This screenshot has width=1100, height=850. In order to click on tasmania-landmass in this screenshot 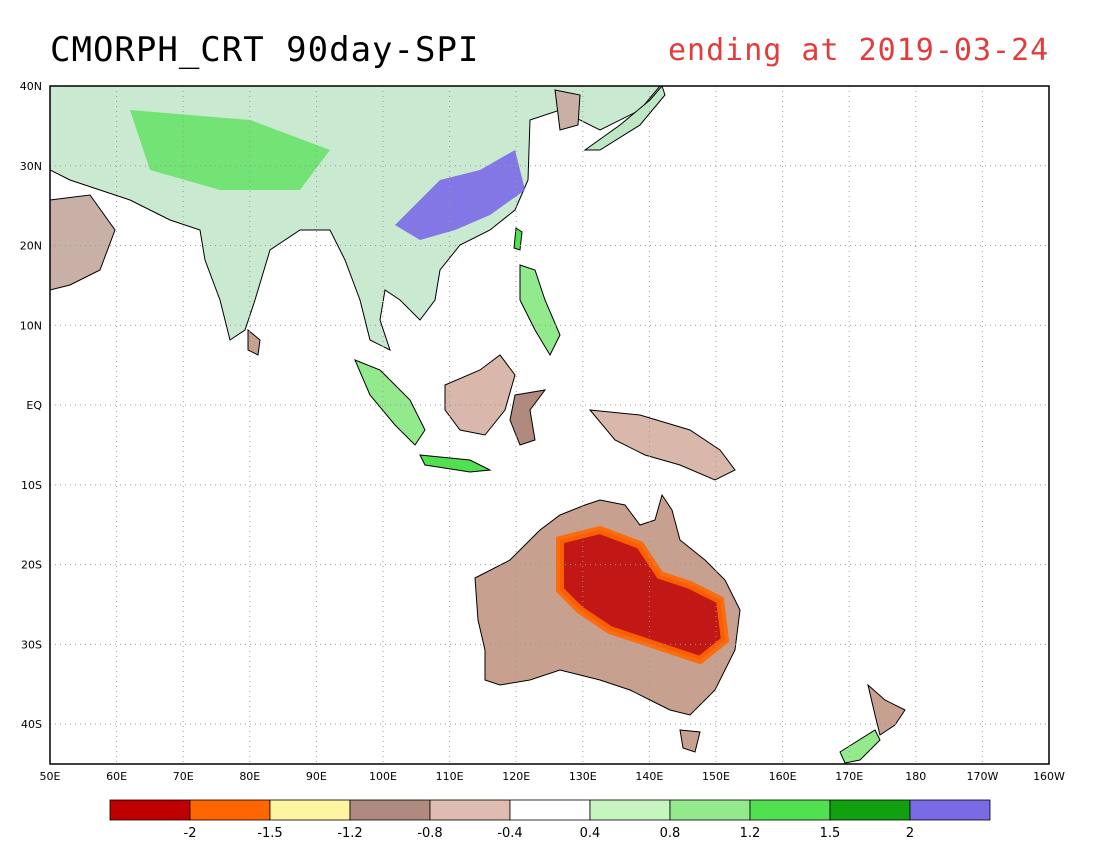, I will do `click(690, 741)`.